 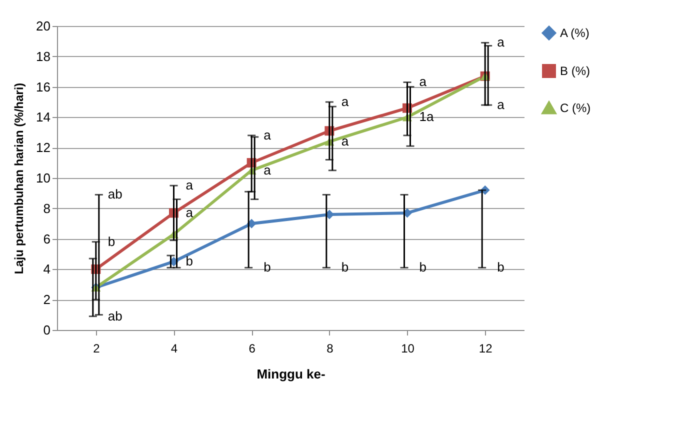 I want to click on y-tick-label: 8, so click(x=46, y=208).